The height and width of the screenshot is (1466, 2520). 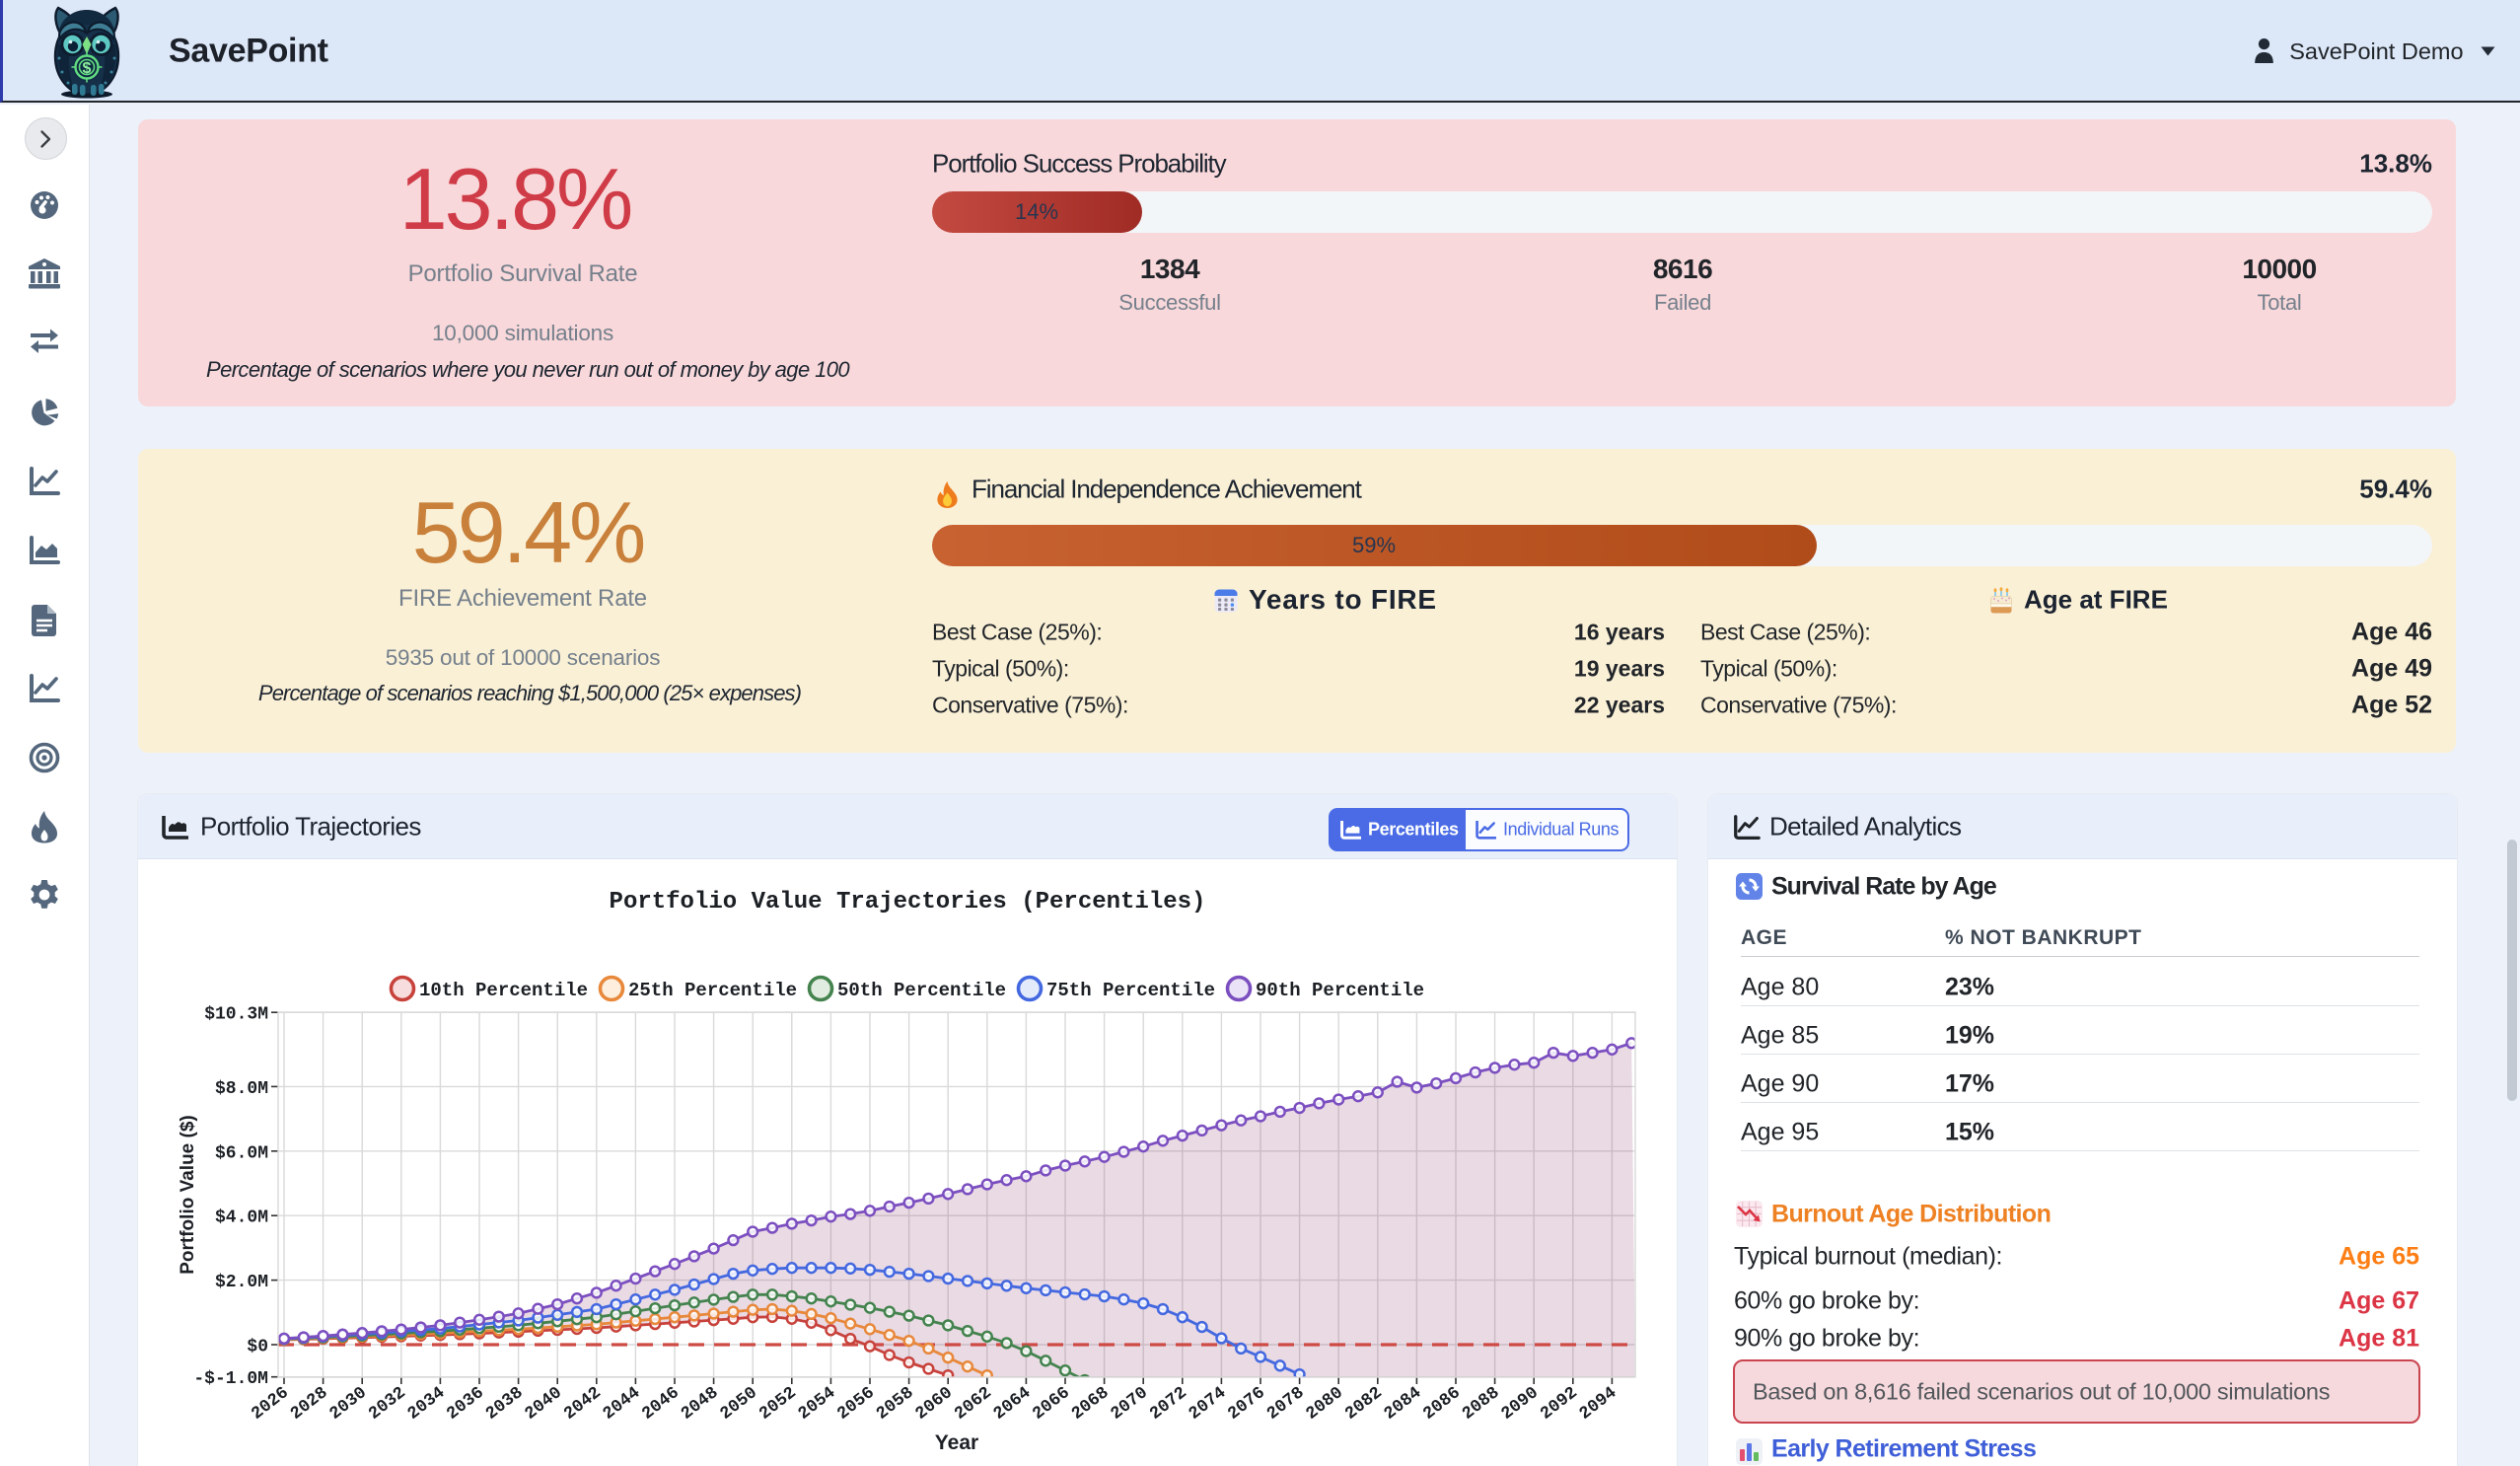 What do you see at coordinates (1090, 1404) in the screenshot?
I see `svg-text: 2068` at bounding box center [1090, 1404].